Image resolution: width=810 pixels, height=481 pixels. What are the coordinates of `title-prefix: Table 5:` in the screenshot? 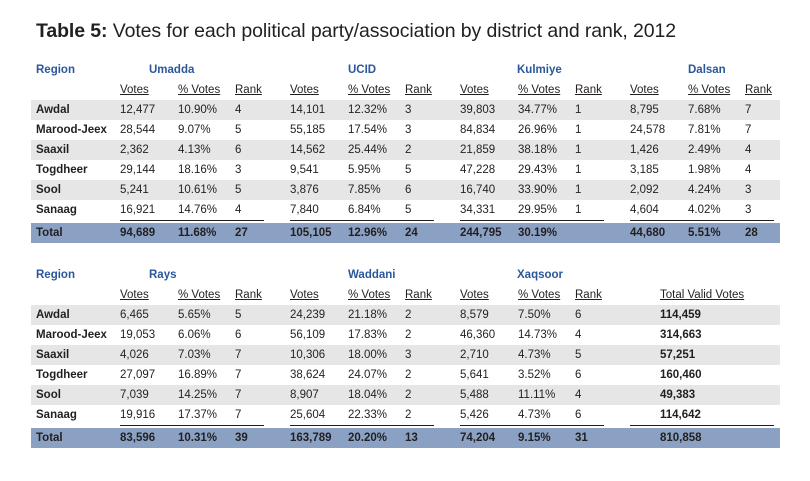 It's located at (72, 31).